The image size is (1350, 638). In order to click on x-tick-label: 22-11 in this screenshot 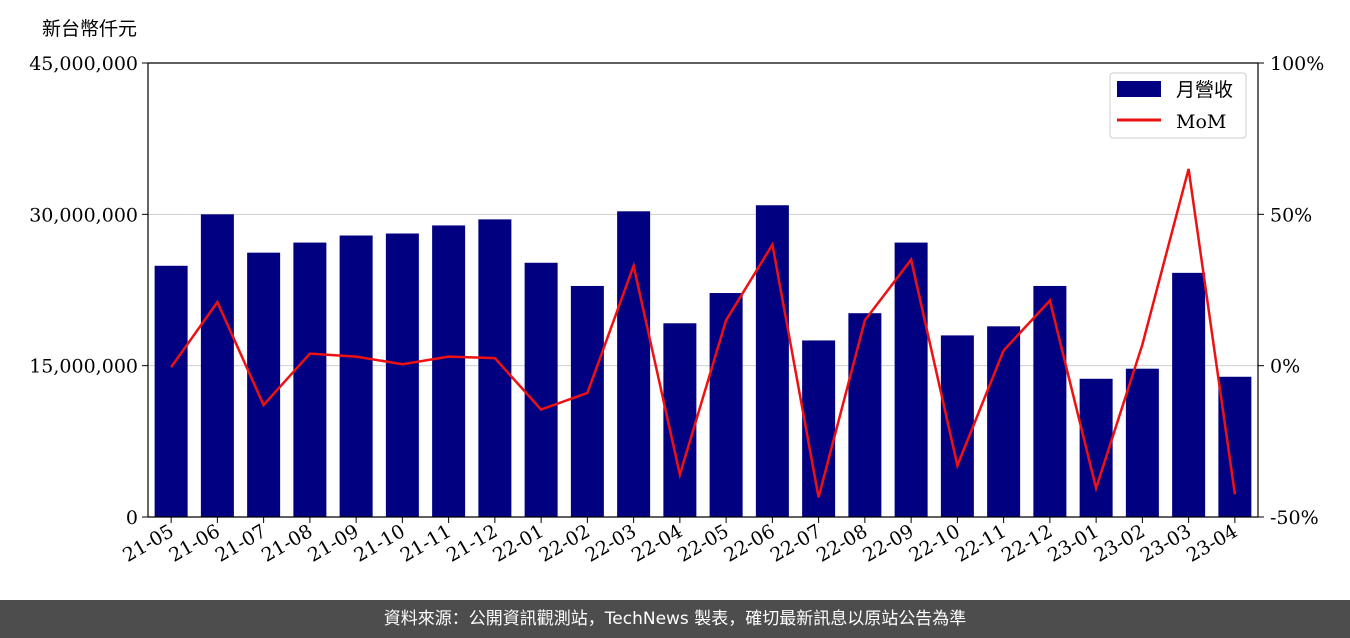, I will do `click(981, 543)`.